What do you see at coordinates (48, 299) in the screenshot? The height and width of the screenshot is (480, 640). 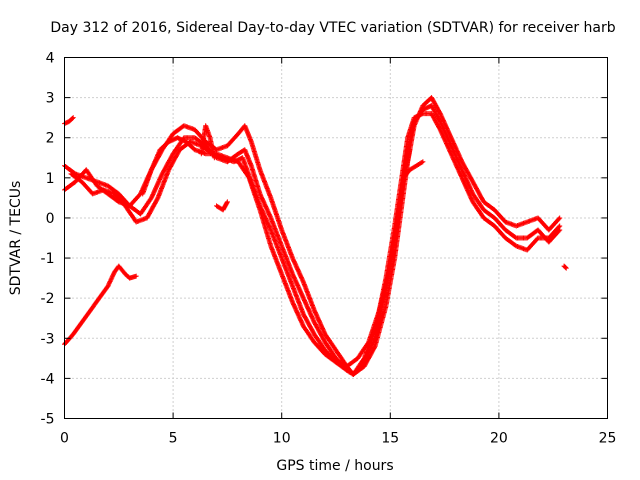 I see `y-tick-label: -2` at bounding box center [48, 299].